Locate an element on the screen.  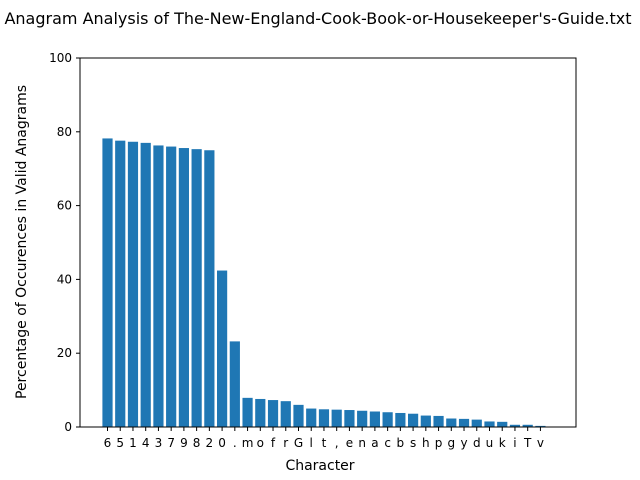
x-tick-label-4: 3 is located at coordinates (159, 443).